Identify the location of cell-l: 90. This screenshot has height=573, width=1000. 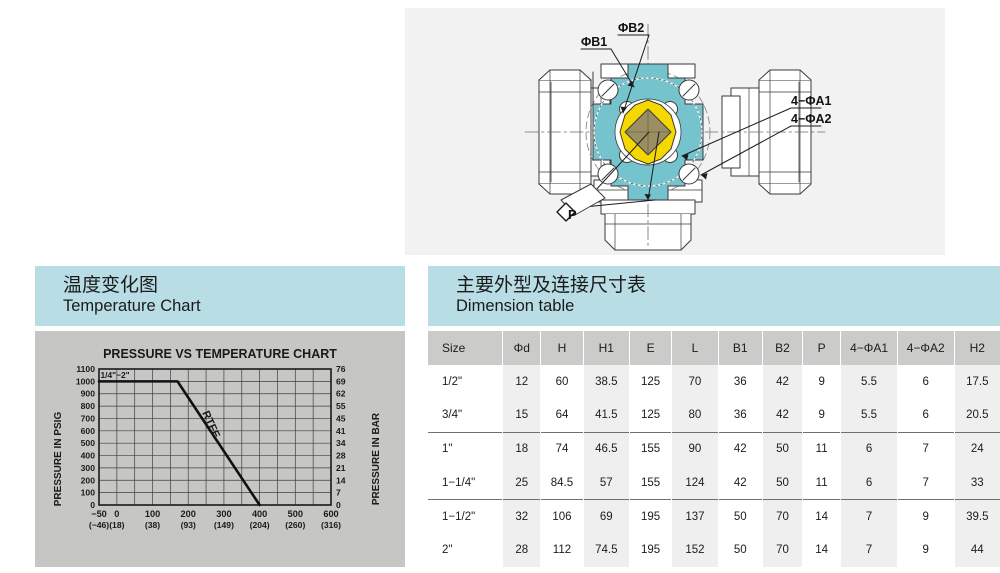
(695, 448).